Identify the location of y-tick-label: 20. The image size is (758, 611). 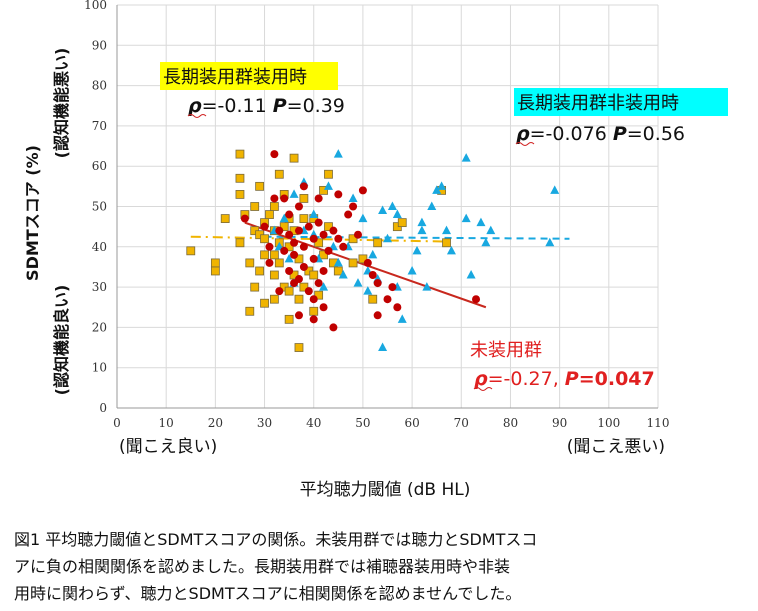
(99, 327).